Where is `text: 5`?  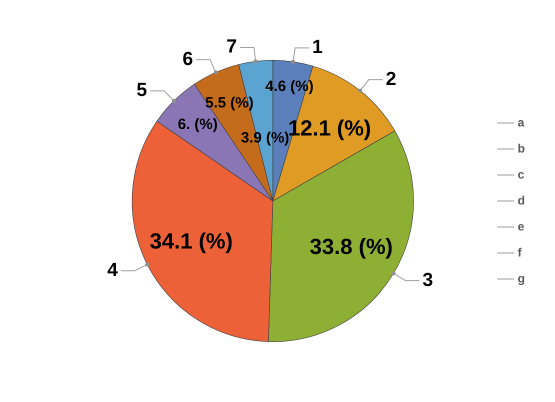 text: 5 is located at coordinates (142, 91).